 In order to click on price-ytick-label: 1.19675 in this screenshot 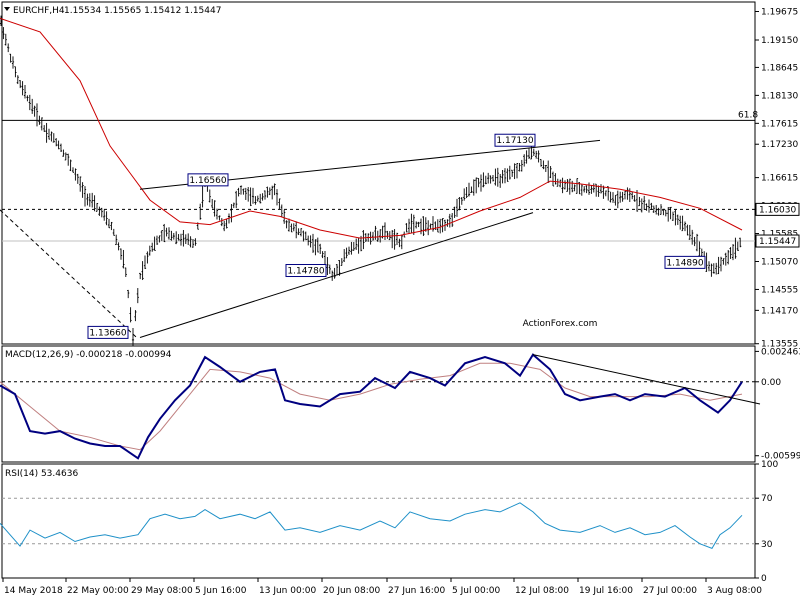, I will do `click(779, 13)`.